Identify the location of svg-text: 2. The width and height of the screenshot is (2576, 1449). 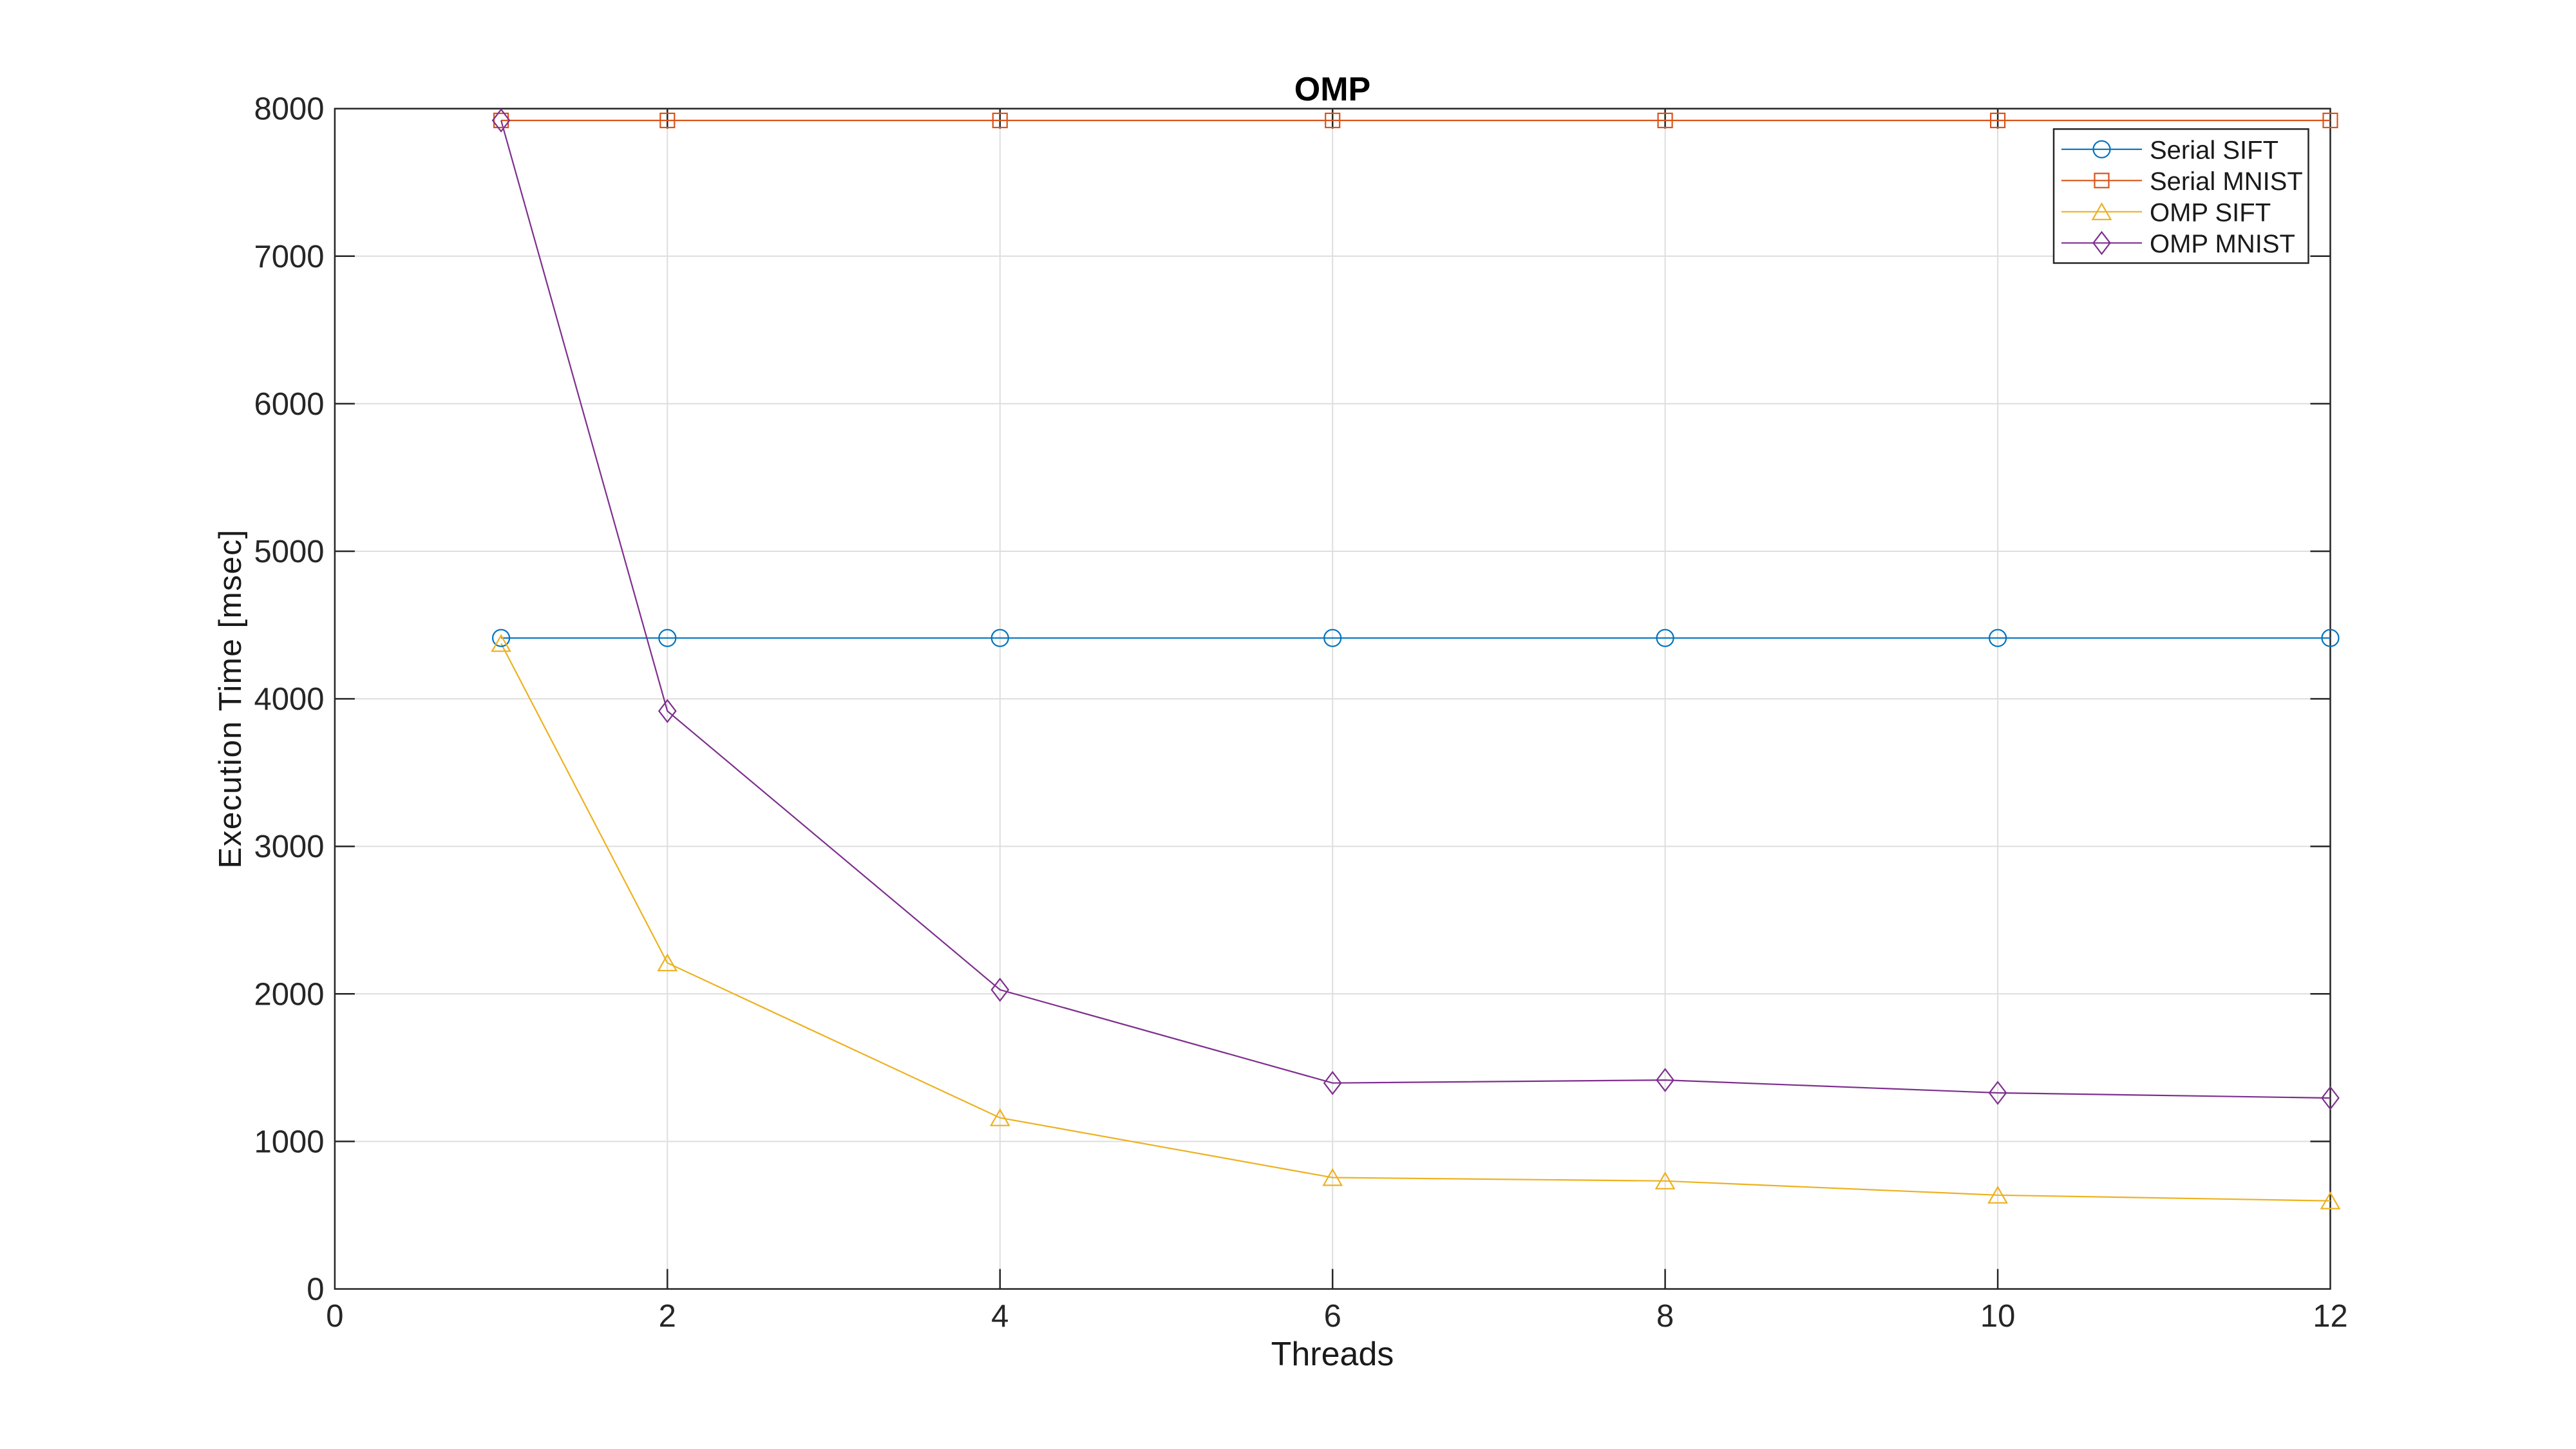
(667, 1317).